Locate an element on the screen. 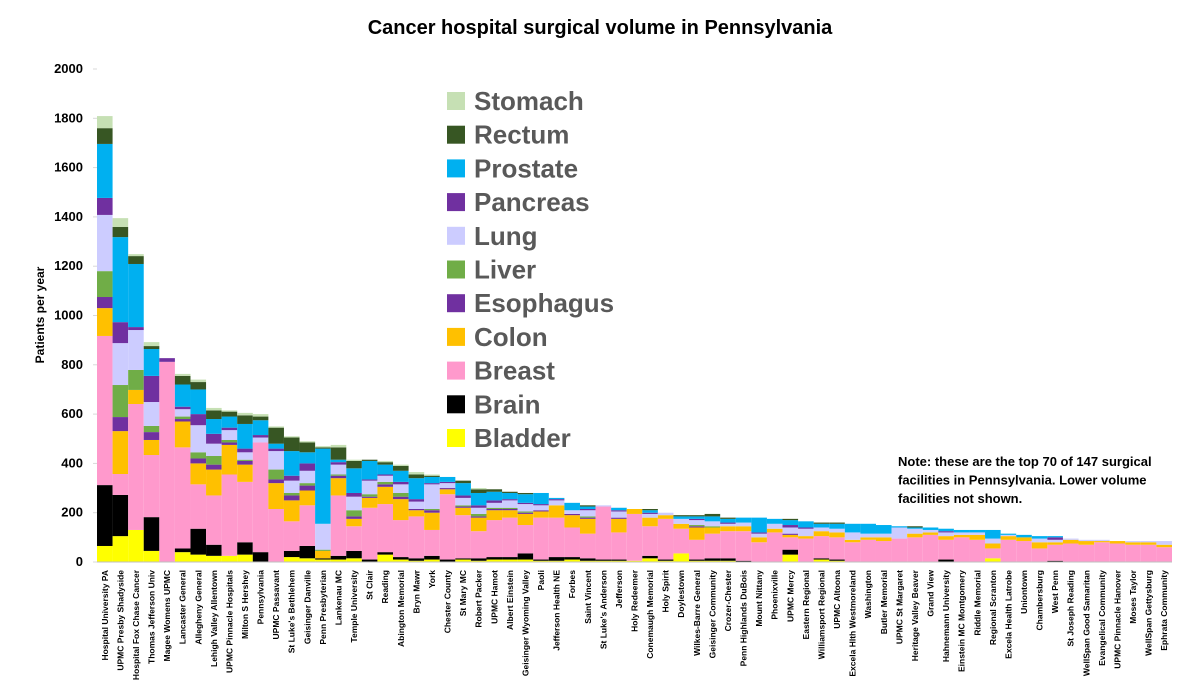  x-tick-label: Hospital University PA is located at coordinates (105, 615).